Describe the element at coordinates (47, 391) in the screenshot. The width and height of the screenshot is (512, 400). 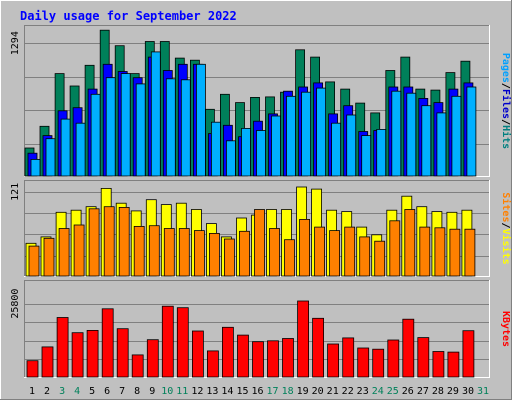
I see `x-label-day-2: 2` at that location.